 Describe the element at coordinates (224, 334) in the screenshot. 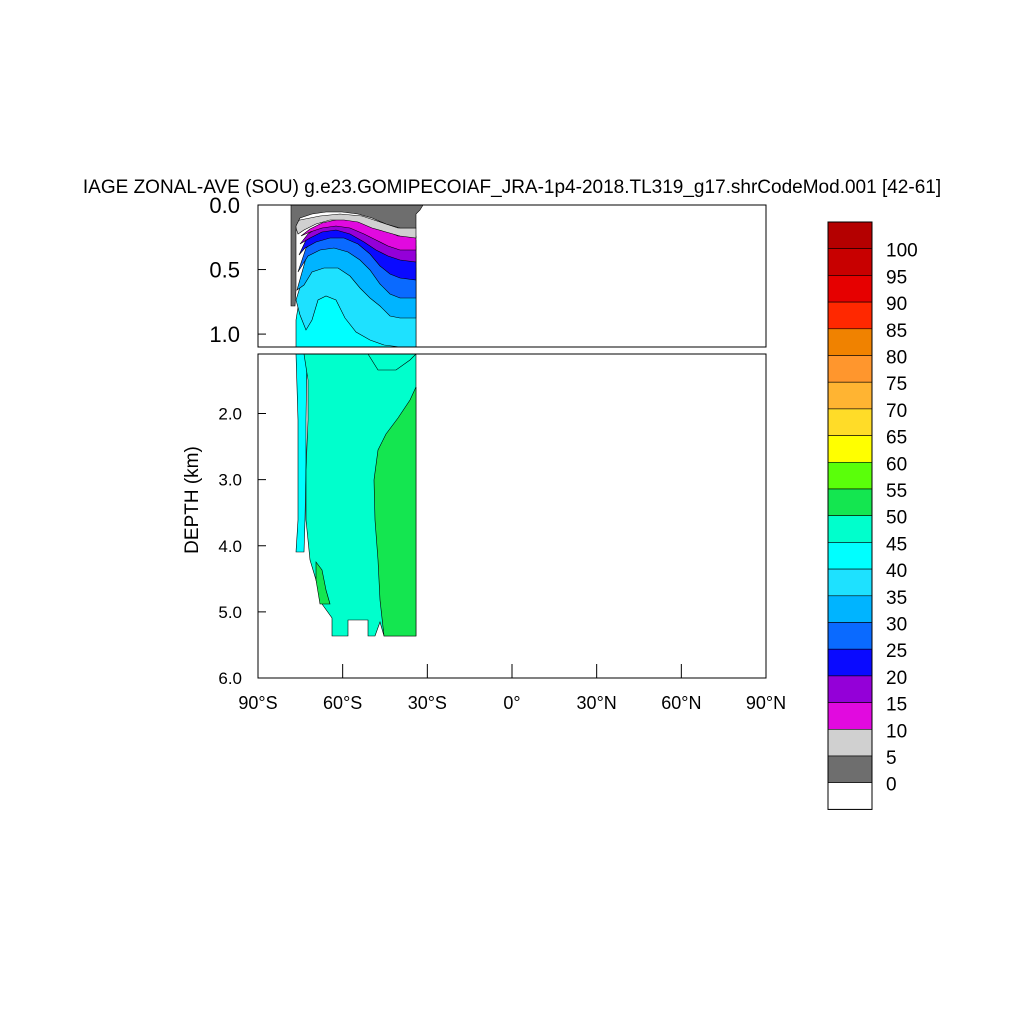

I see `upper-y-tick-label: 1.0` at that location.